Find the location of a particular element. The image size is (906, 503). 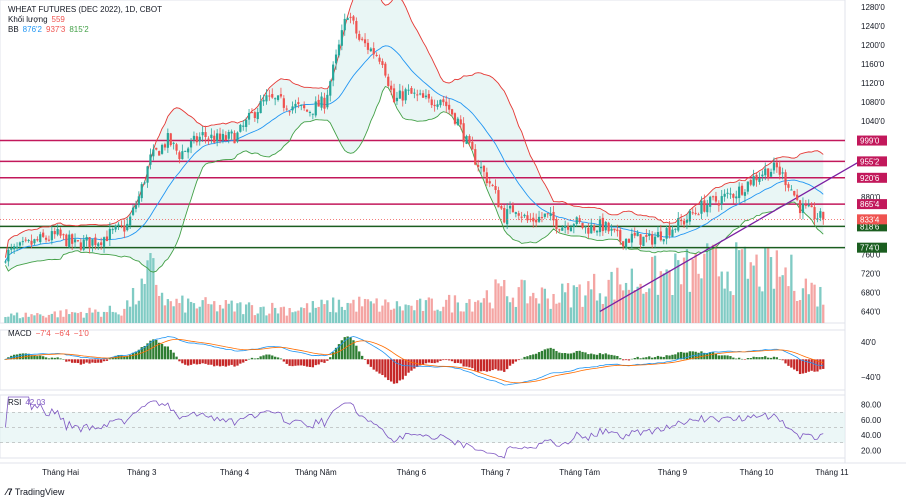

tradingview-logo: ⁄7 TradingView is located at coordinates (35, 492).